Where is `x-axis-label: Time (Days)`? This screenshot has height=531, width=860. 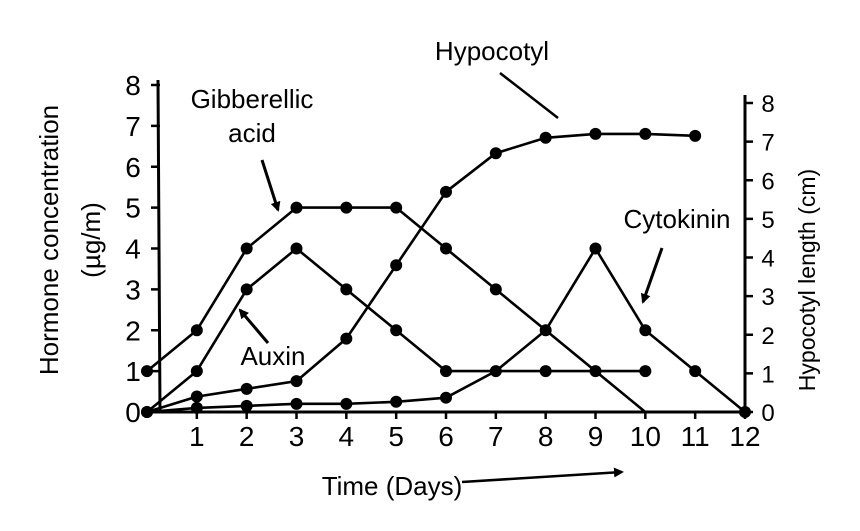 x-axis-label: Time (Days) is located at coordinates (392, 486).